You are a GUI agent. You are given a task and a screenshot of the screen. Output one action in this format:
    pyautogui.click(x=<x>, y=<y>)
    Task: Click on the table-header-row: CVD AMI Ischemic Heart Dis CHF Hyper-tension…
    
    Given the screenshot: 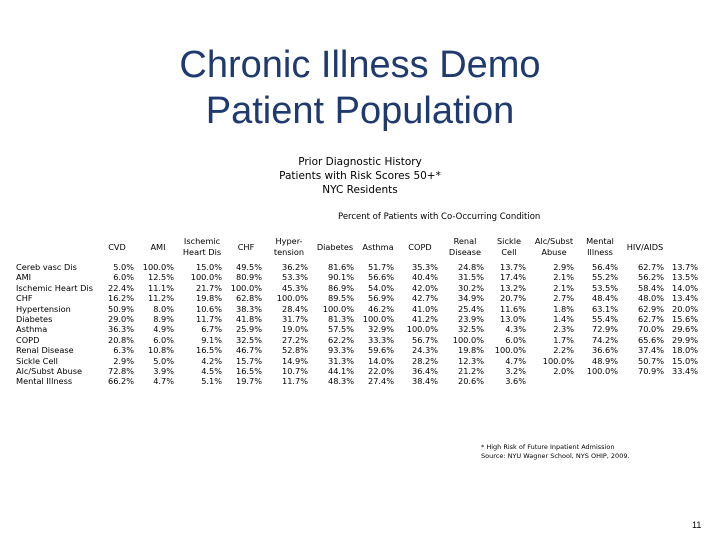 What is the action you would take?
    pyautogui.click(x=359, y=247)
    